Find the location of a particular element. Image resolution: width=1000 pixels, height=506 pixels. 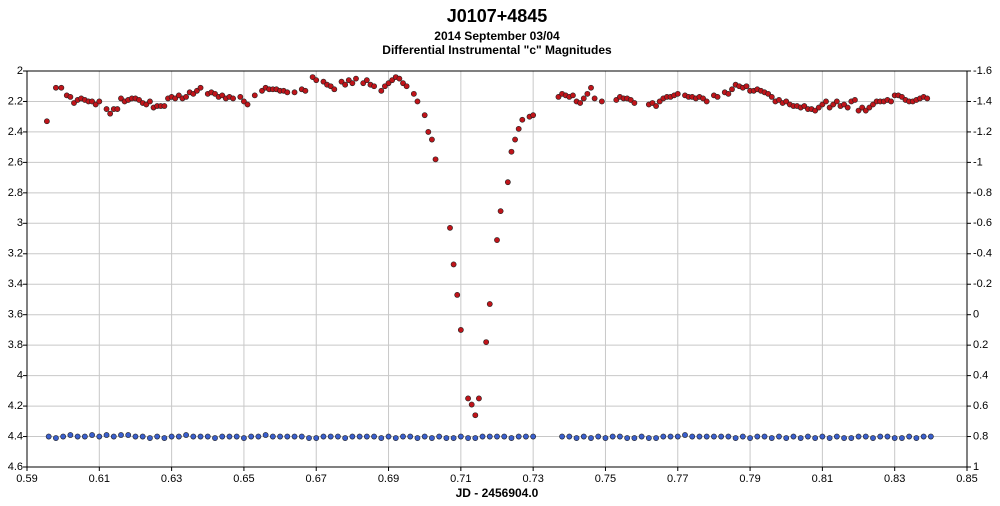

y-tick-label: 3 is located at coordinates (20, 223).